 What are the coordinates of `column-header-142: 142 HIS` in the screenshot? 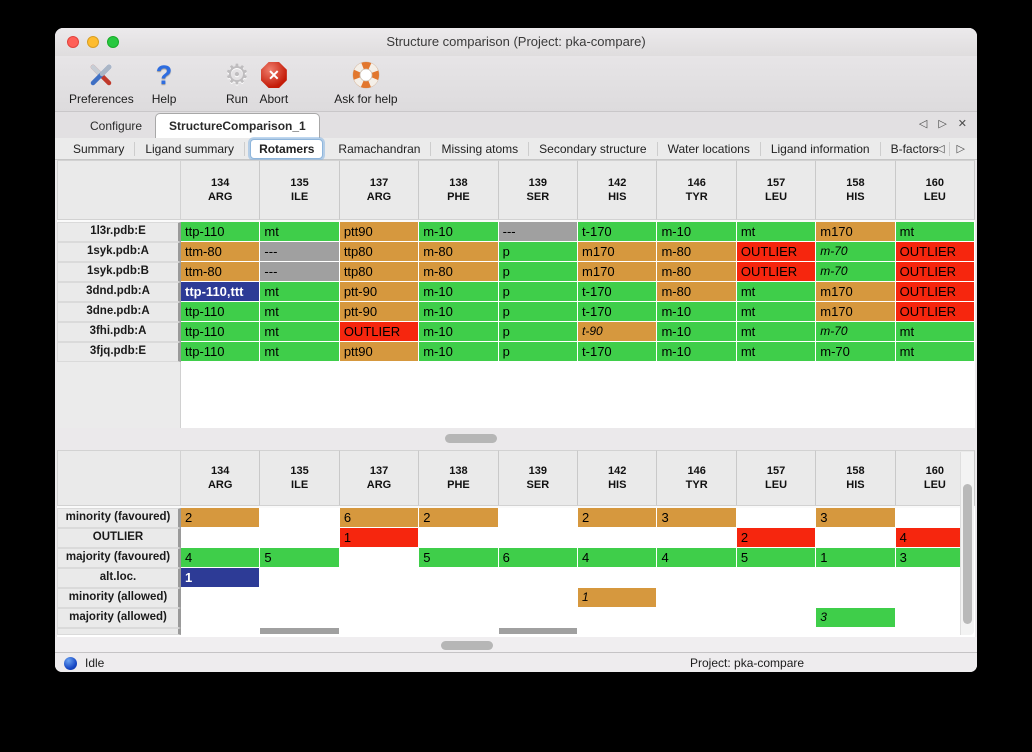 It's located at (618, 478).